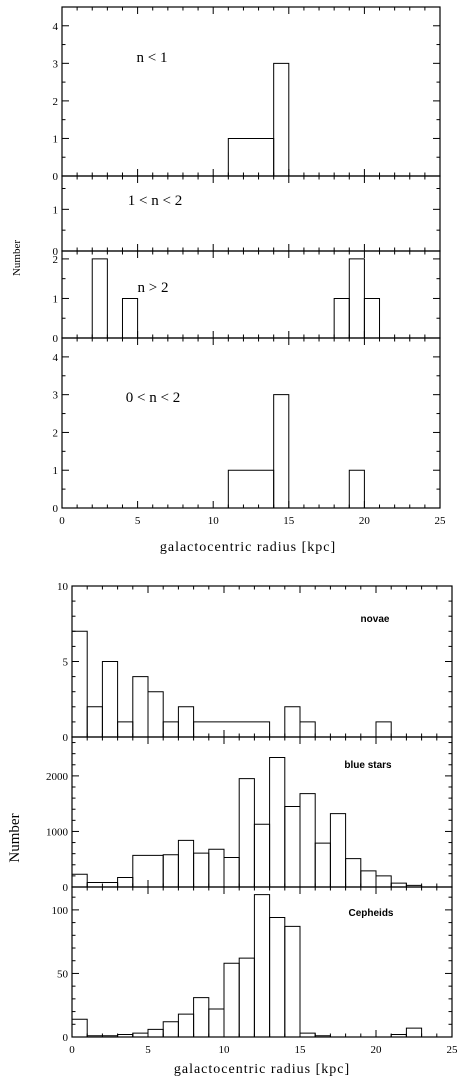 This screenshot has width=458, height=1080. I want to click on panel-label: novae, so click(375, 619).